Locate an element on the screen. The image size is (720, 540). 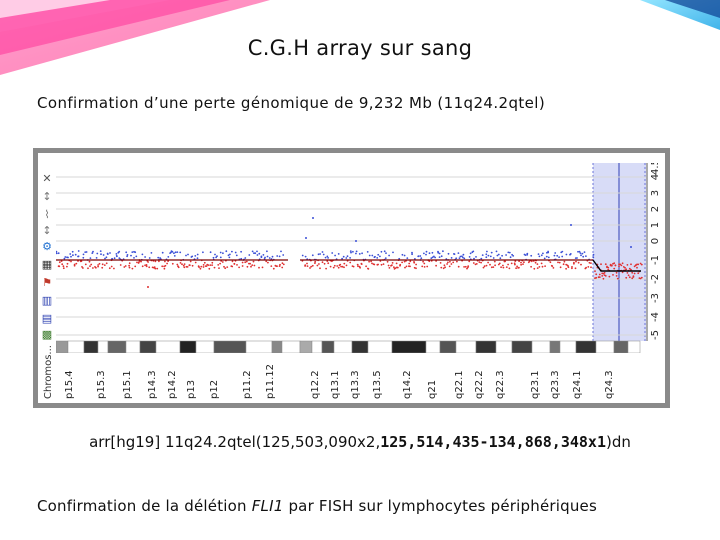
band-label: q13.5 is located at coordinates (377, 384).